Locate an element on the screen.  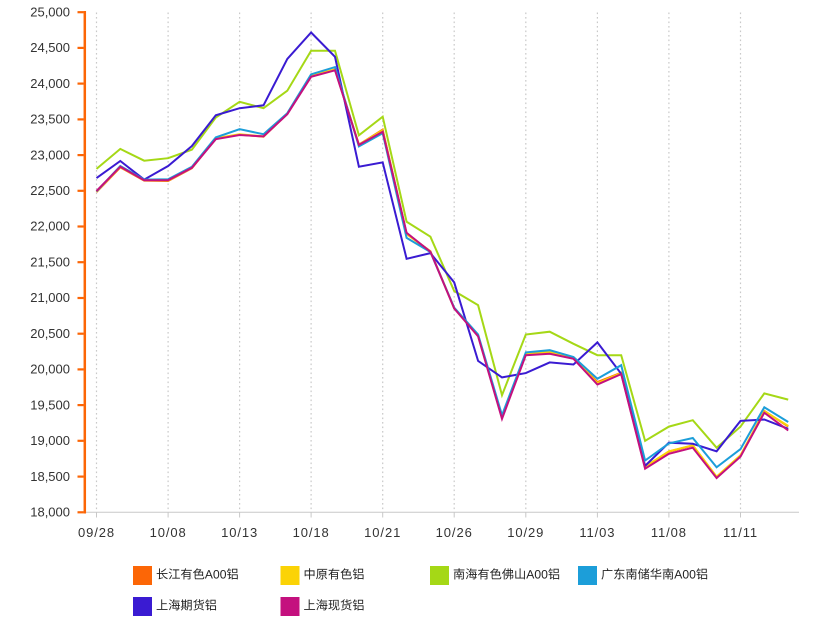
svg-text: 11/03 is located at coordinates (597, 532).